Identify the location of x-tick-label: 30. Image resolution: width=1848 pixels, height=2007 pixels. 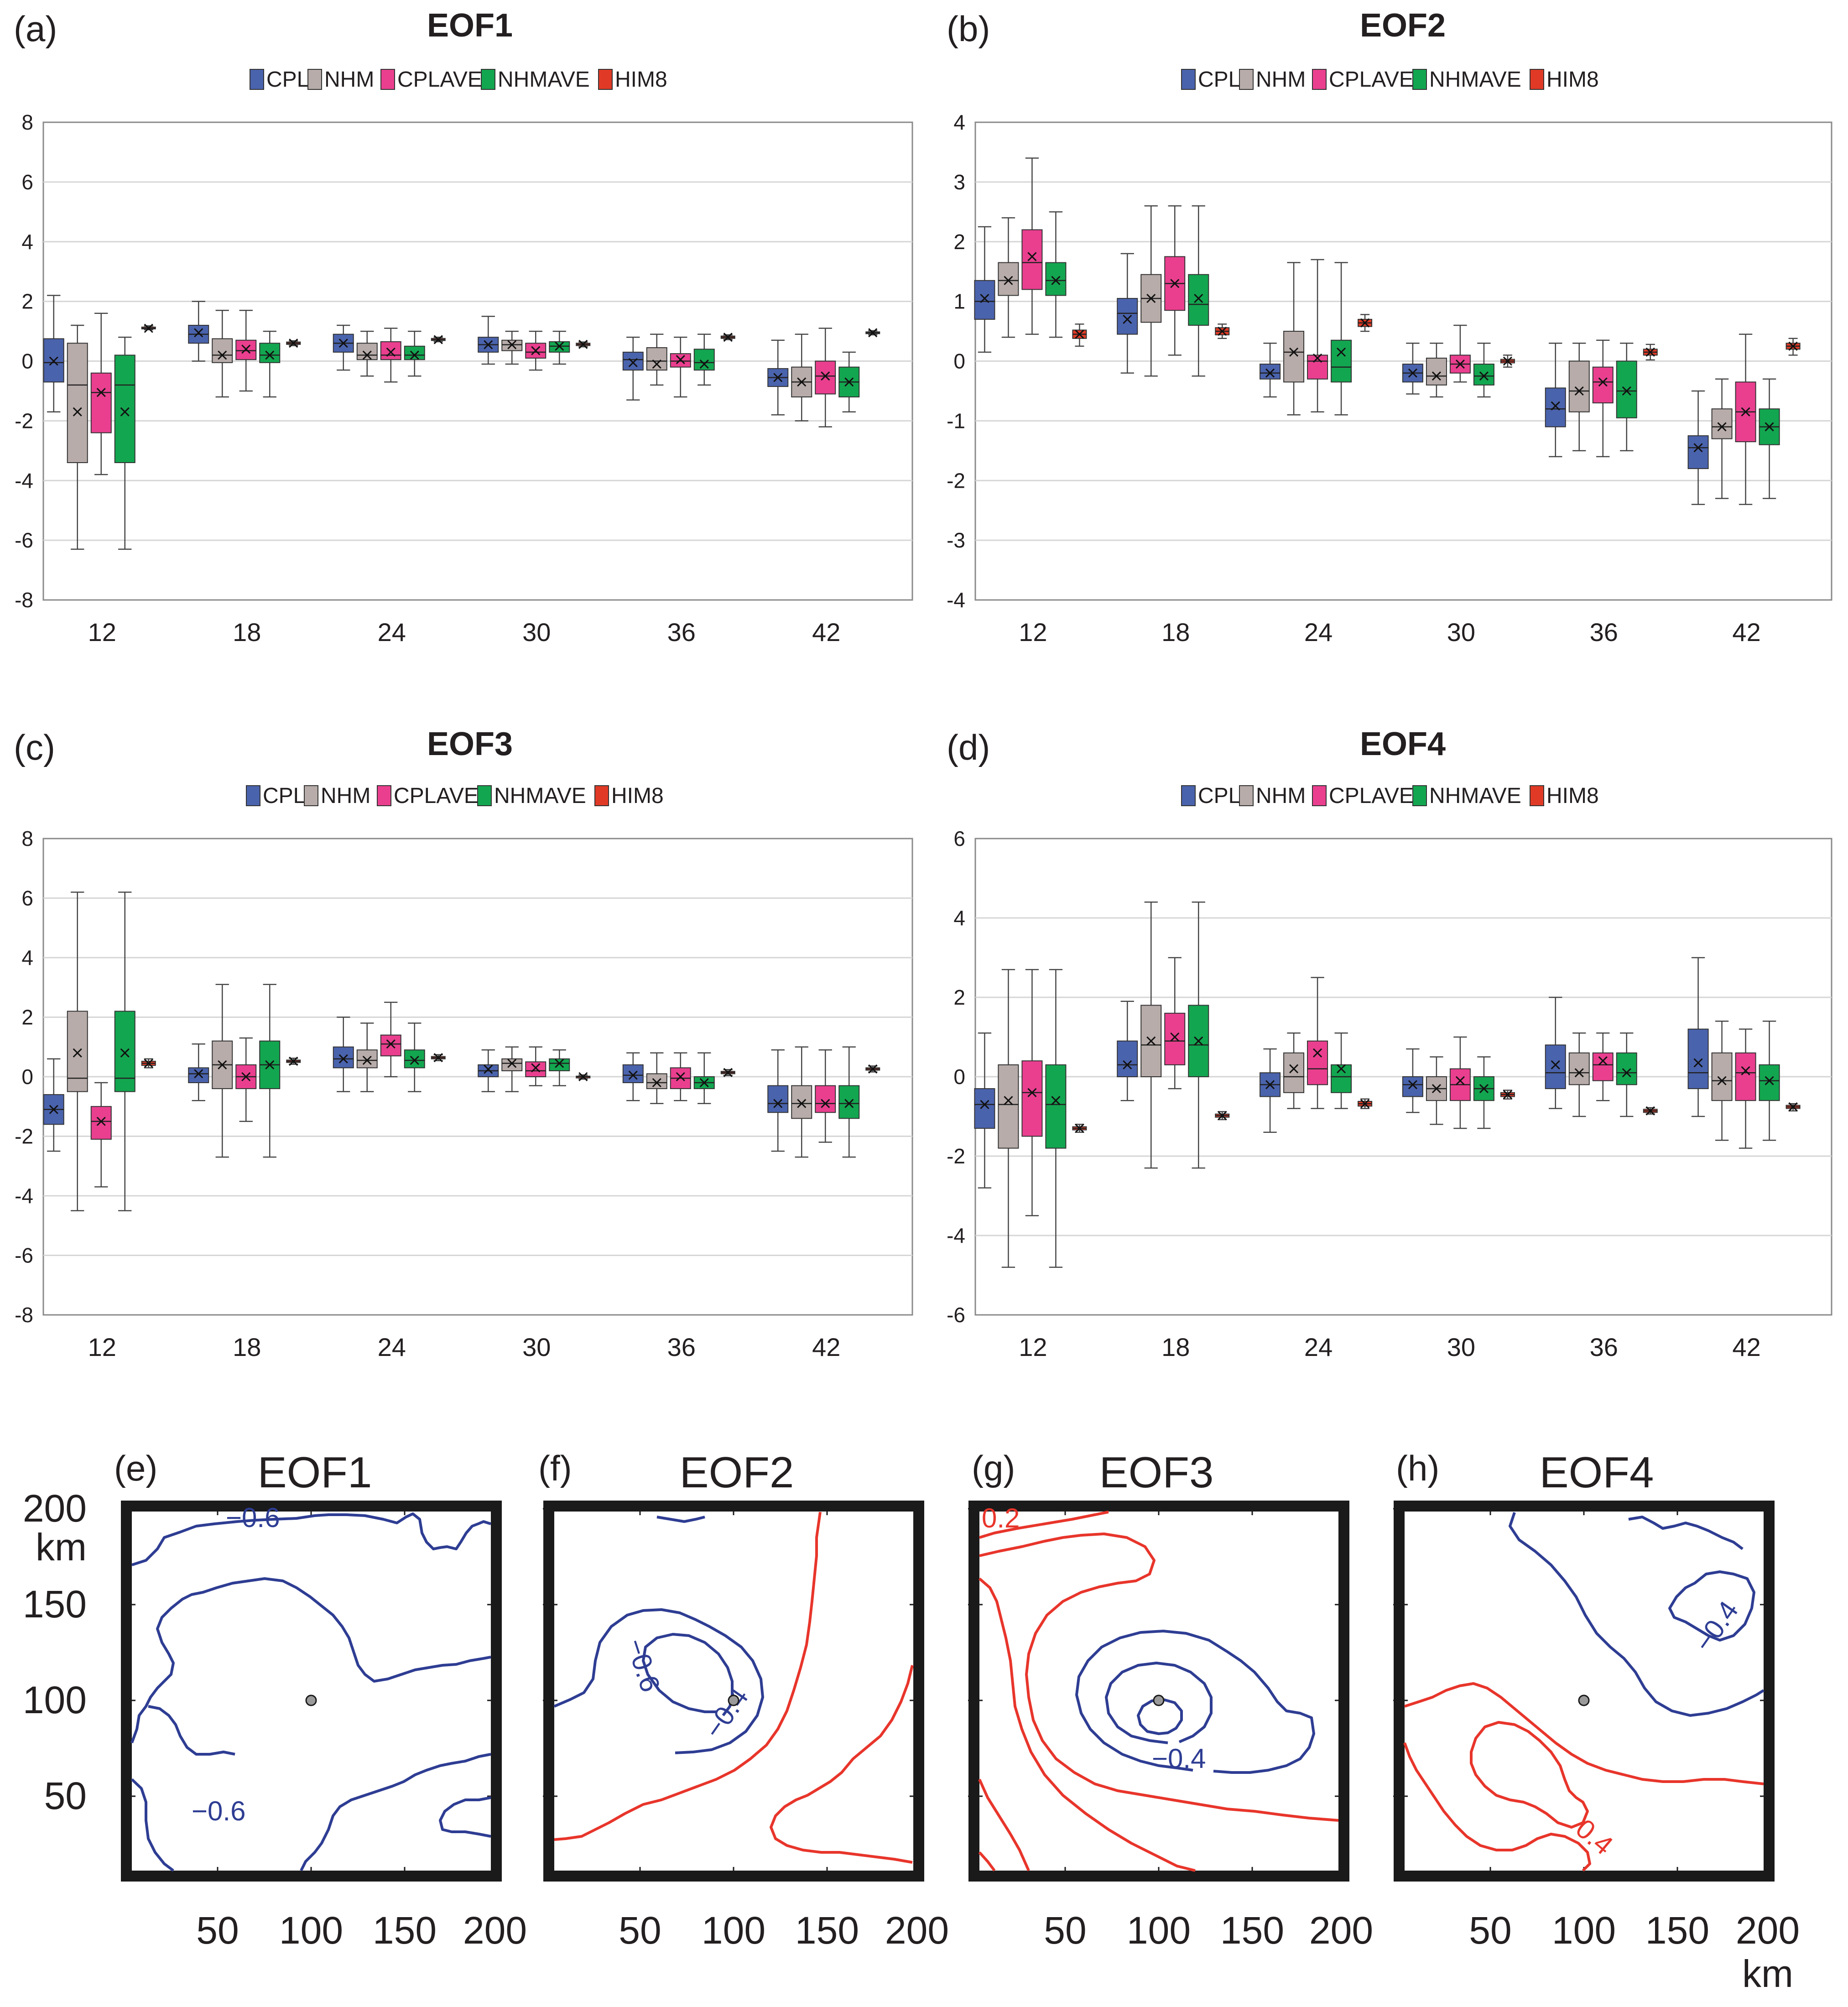
(536, 632).